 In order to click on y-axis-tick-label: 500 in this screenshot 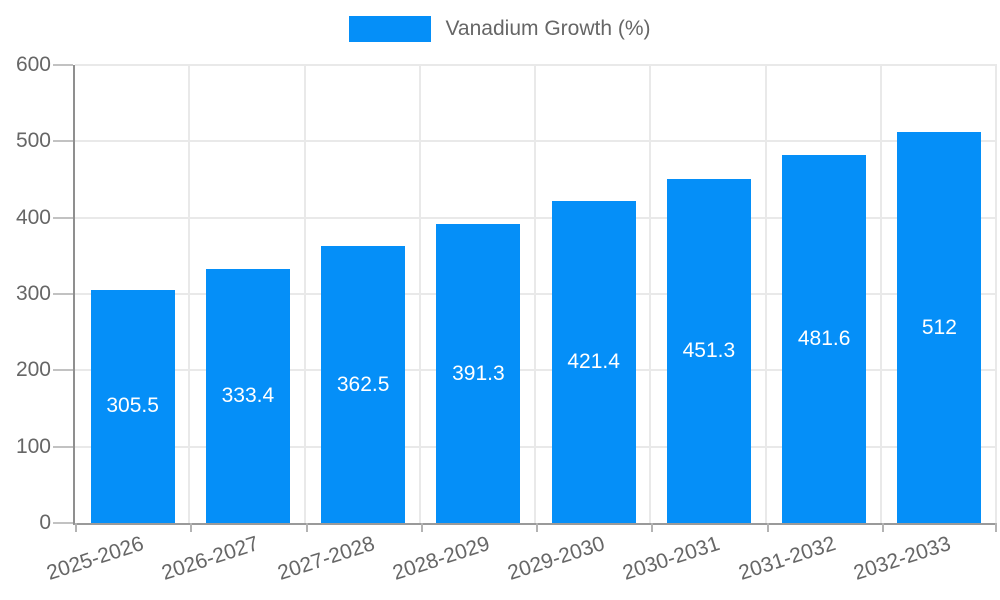, I will do `click(33, 141)`.